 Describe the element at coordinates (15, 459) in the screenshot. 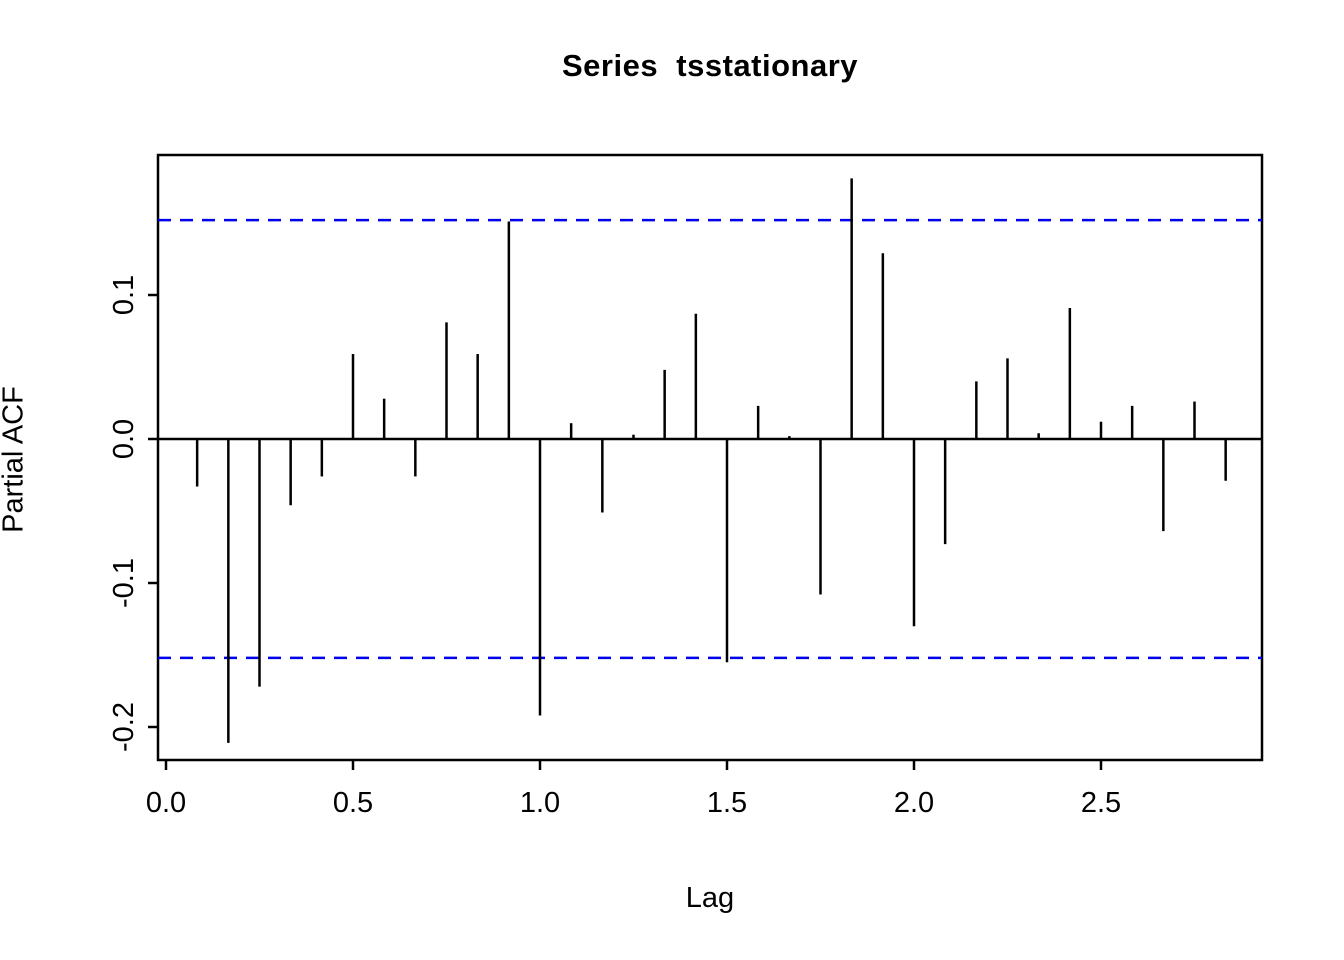

I see `y-axis-label: Partial ACF` at that location.